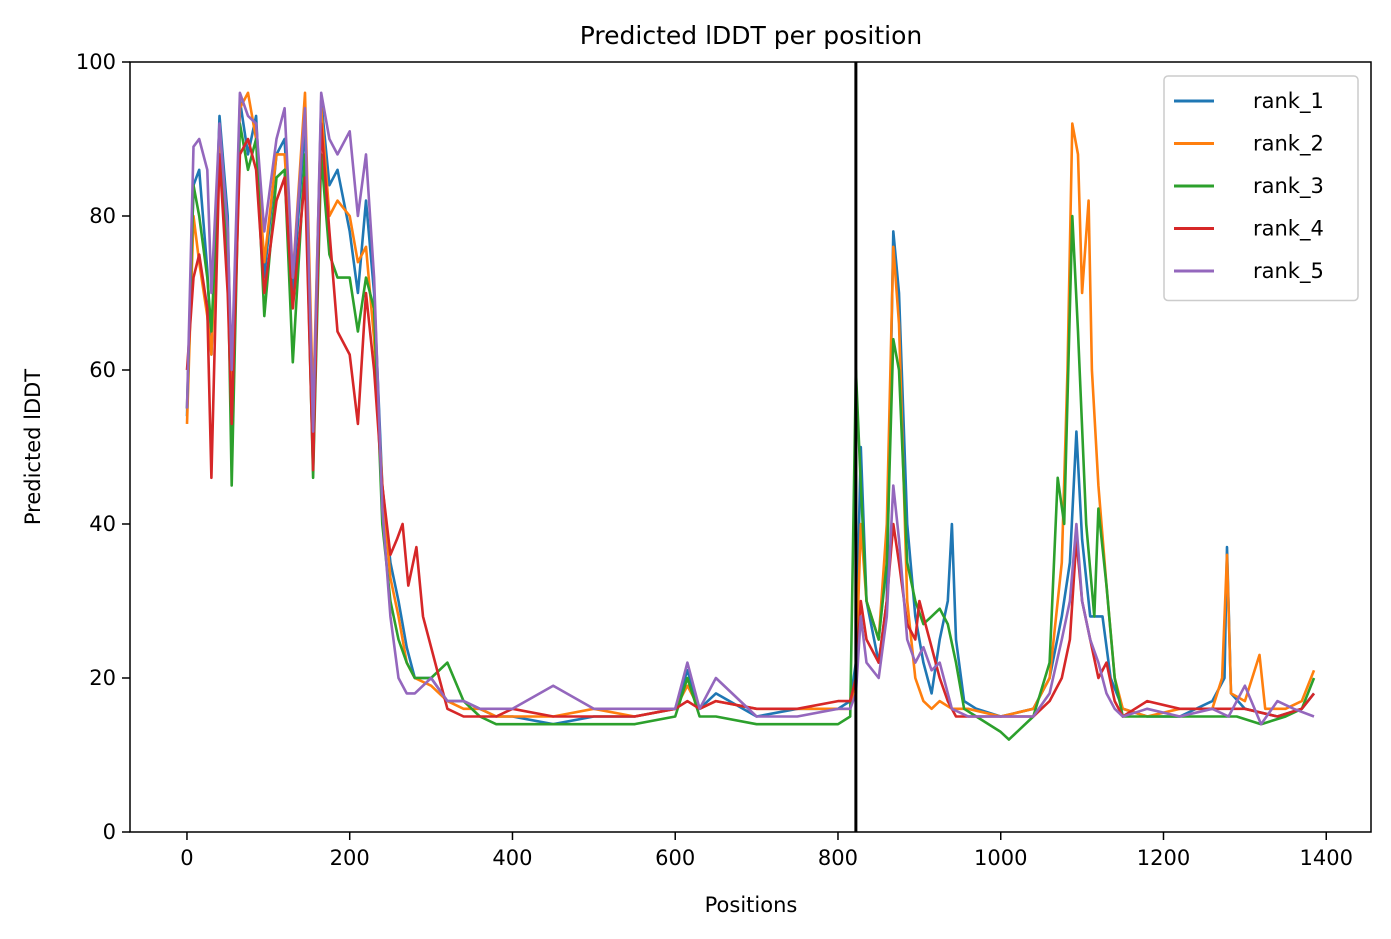 This screenshot has width=1391, height=939. What do you see at coordinates (766, 851) in the screenshot?
I see `x-axis: 0 200 400 600 800 1000 1200 1400` at bounding box center [766, 851].